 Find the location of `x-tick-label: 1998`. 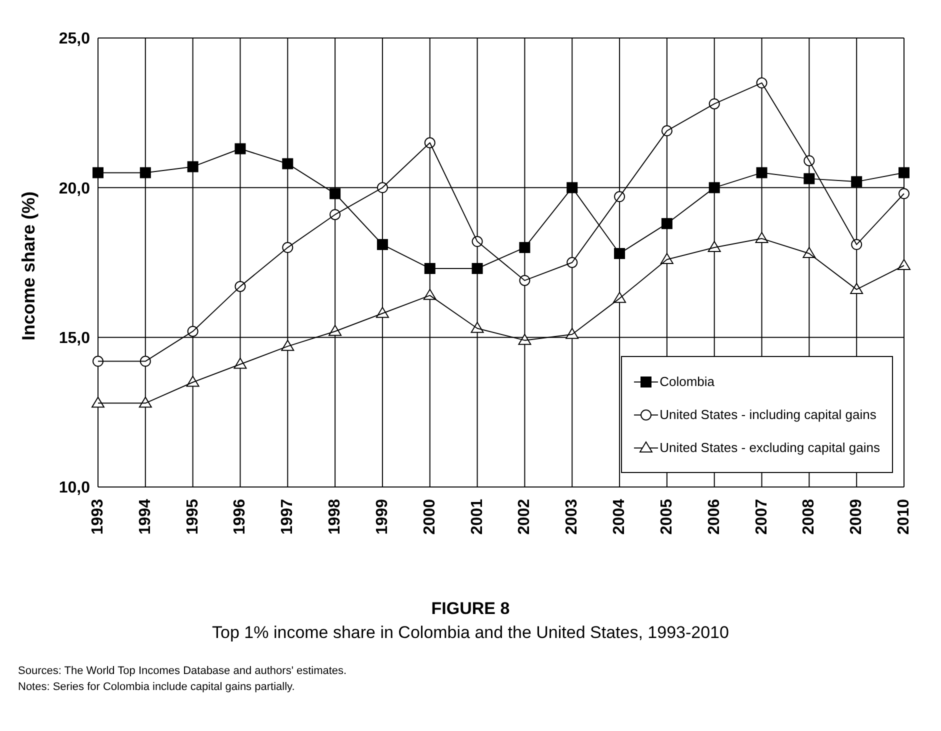

x-tick-label: 1998 is located at coordinates (335, 516).